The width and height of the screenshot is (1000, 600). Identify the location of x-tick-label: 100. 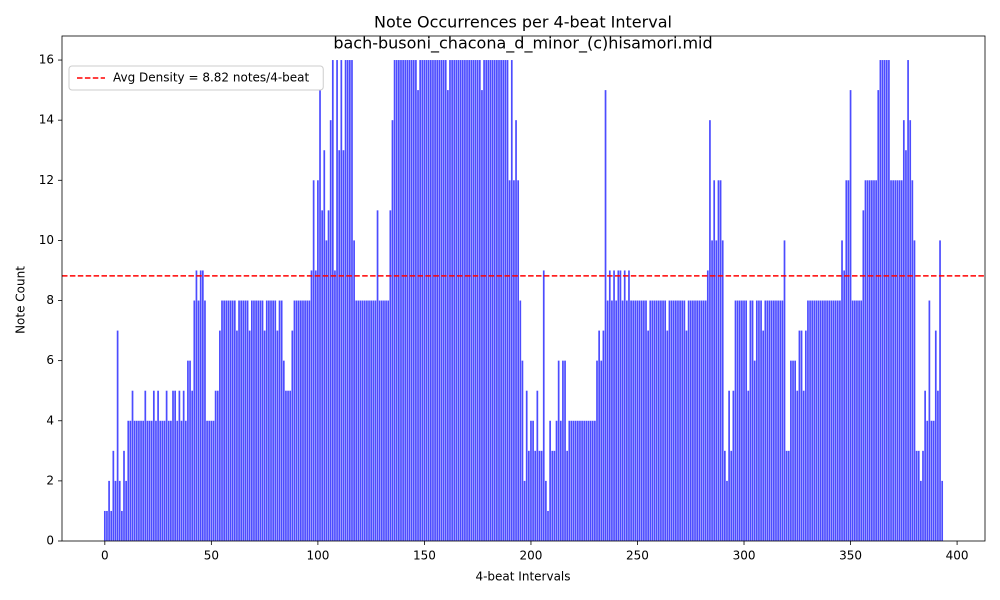
(317, 556).